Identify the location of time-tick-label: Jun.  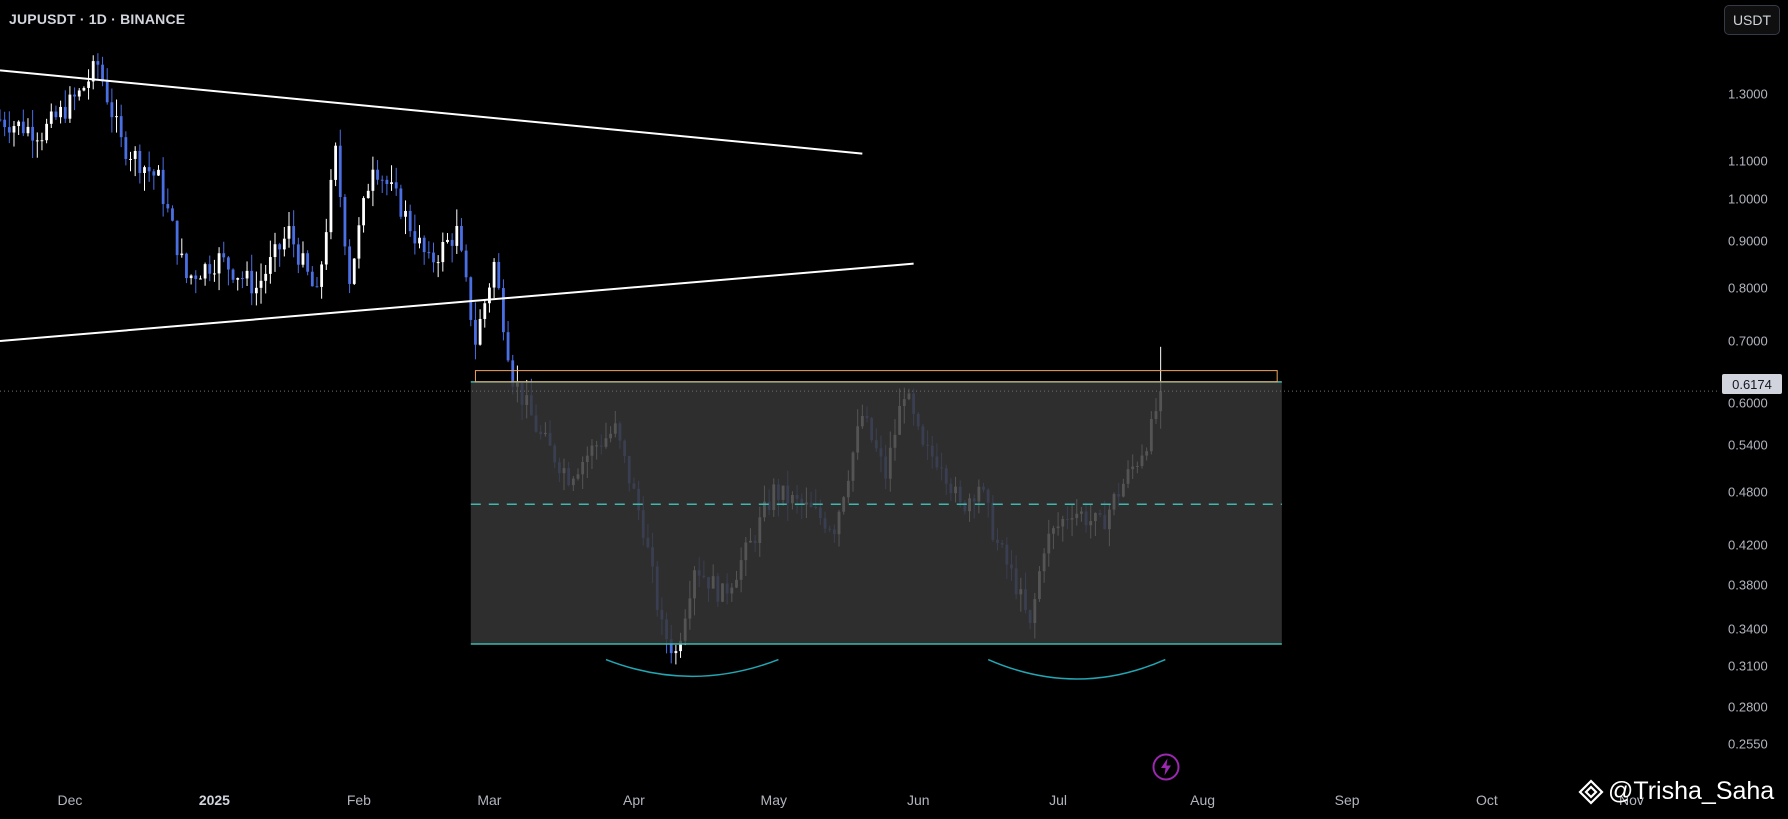
(918, 800).